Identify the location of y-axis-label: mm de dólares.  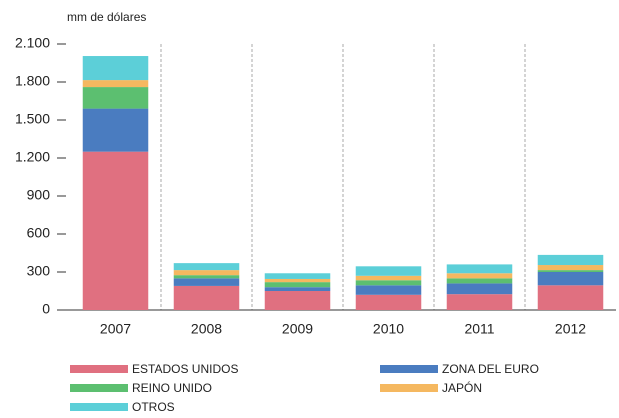
(106, 17).